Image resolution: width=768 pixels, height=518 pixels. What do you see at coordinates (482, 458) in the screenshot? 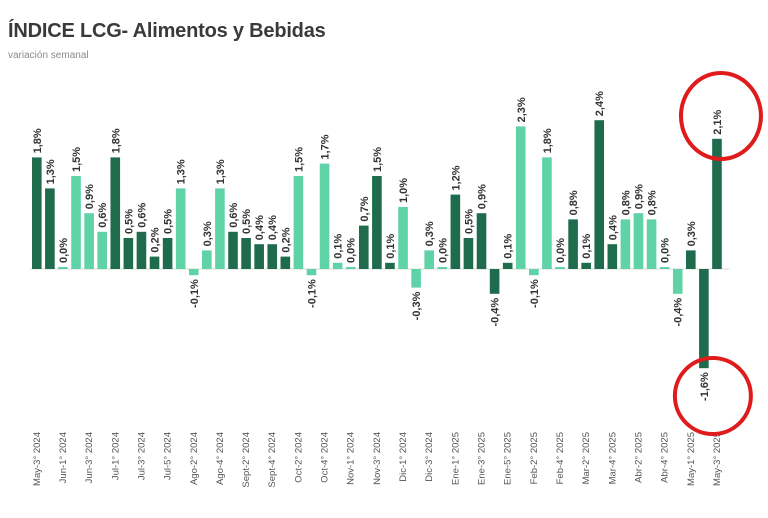
I see `x-tick-label: Ene-3° 2025` at bounding box center [482, 458].